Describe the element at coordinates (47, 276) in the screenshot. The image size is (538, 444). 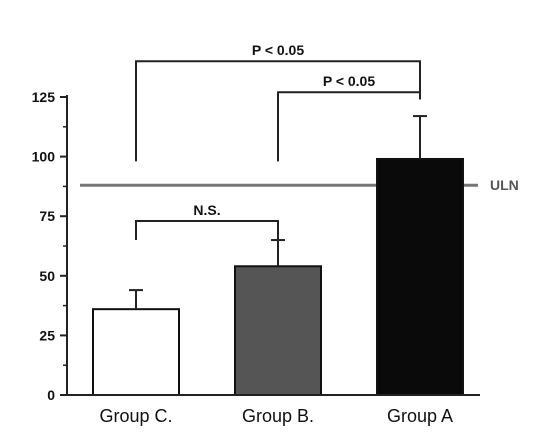
I see `y-tick-label: 50` at that location.